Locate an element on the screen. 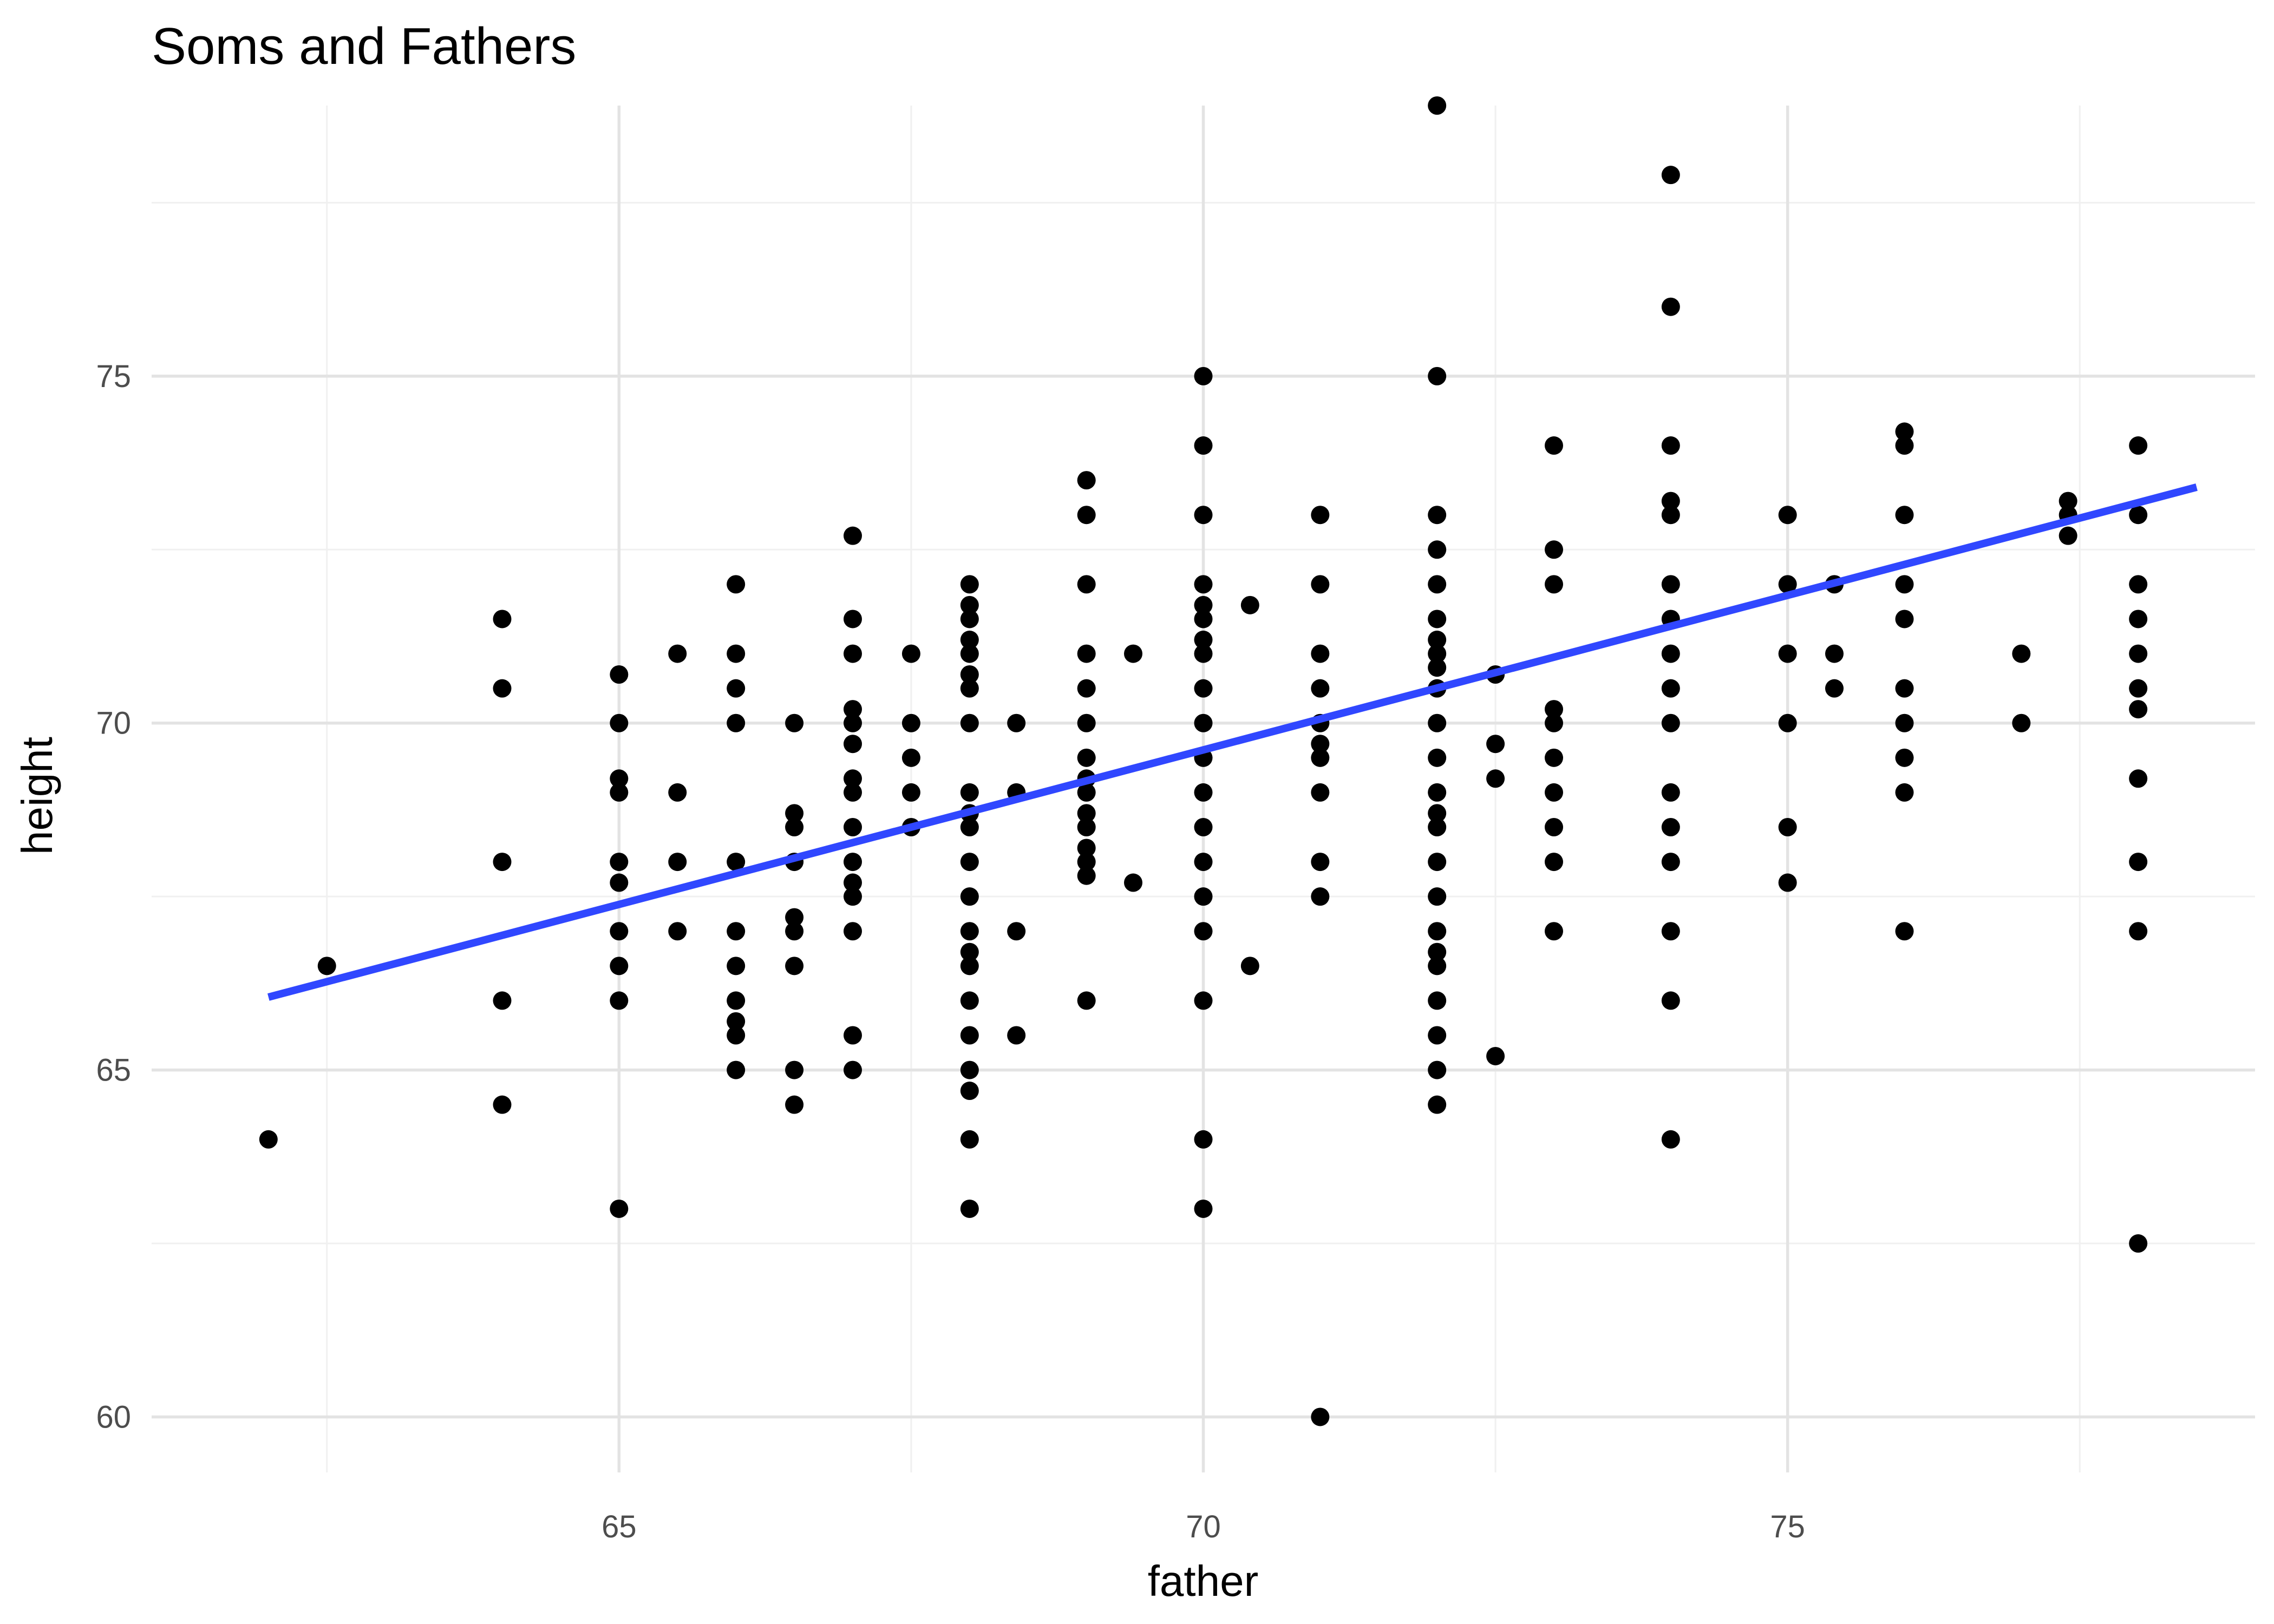 The width and height of the screenshot is (2274, 1624). x-tick-label: 70 is located at coordinates (1203, 1526).